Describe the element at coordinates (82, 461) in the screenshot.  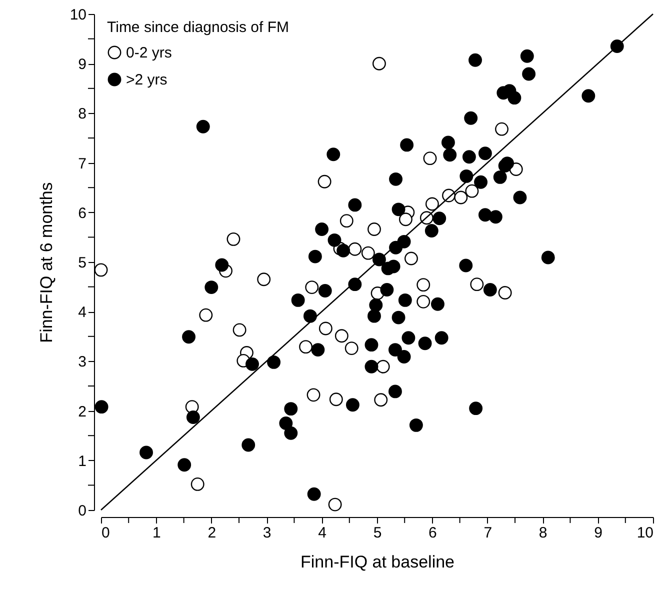
I see `y-tick-label: 1` at that location.